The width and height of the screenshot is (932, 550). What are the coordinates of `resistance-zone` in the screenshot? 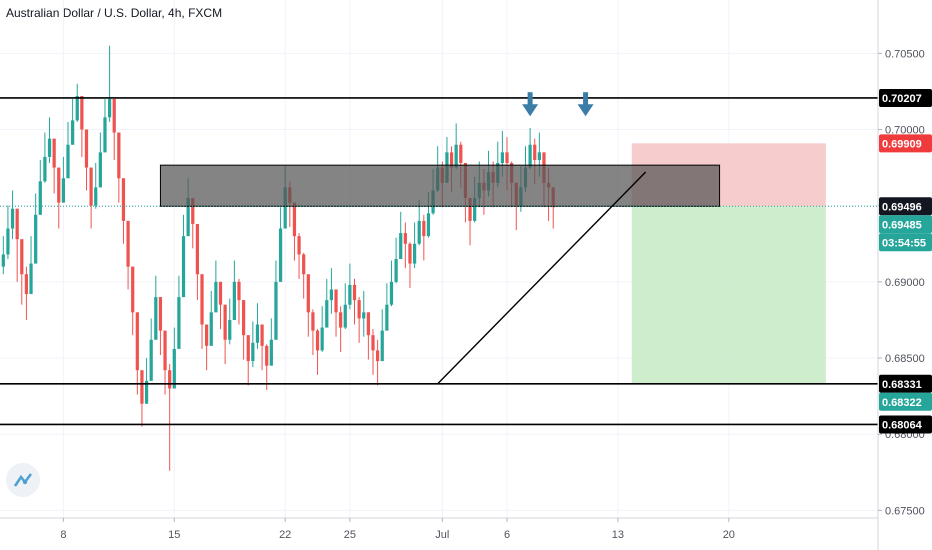 It's located at (440, 185).